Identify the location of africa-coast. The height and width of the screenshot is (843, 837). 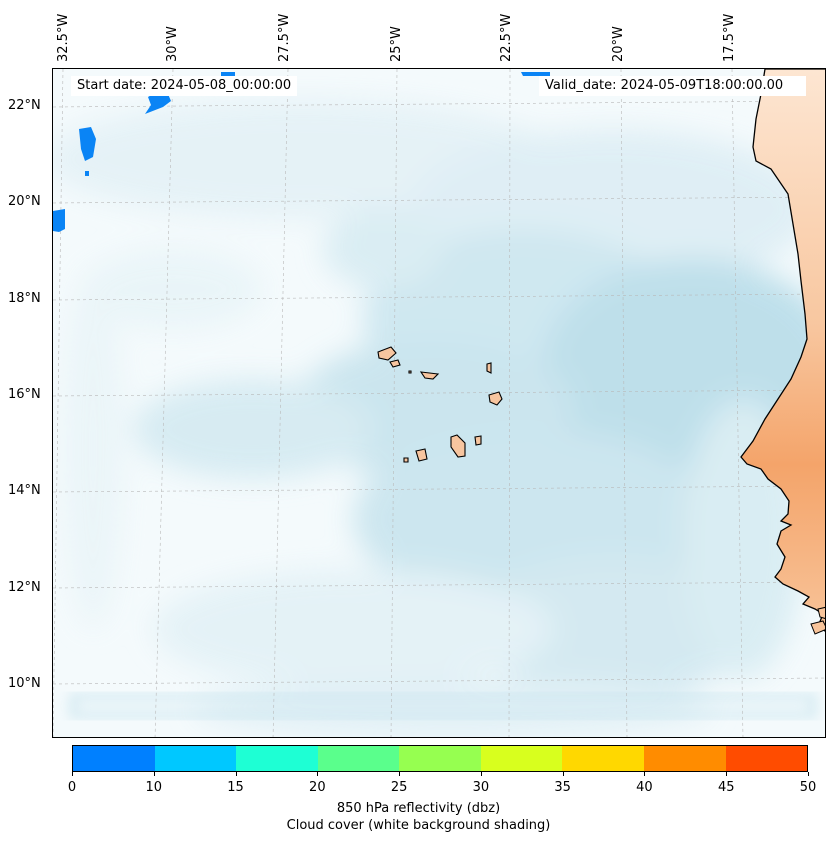
(782, 352).